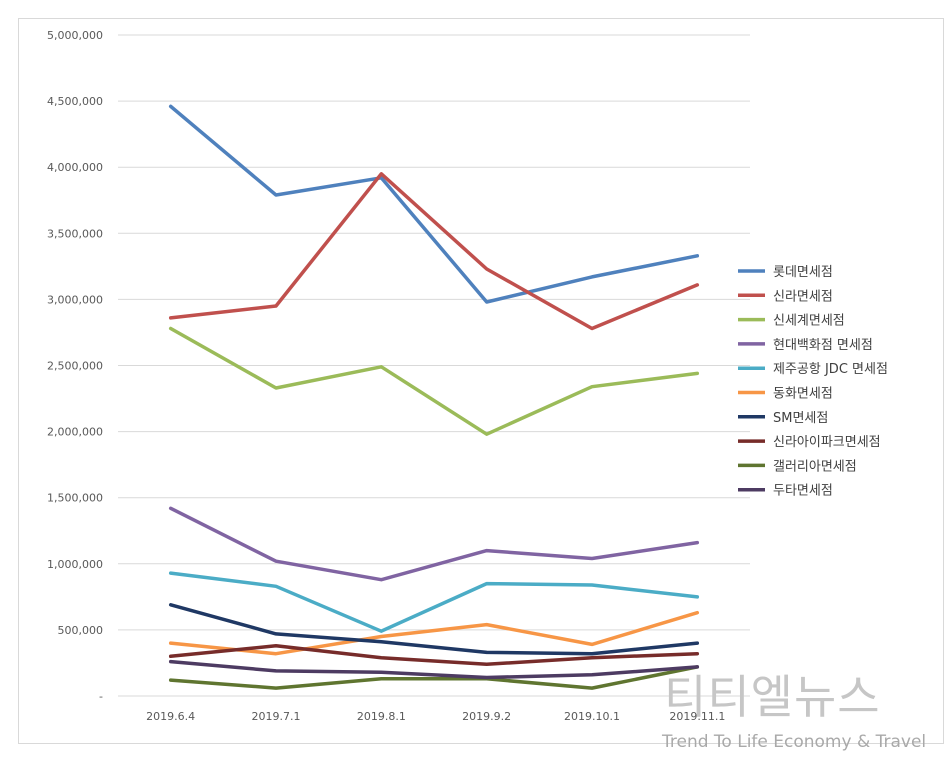  What do you see at coordinates (827, 442) in the screenshot?
I see `legend-label: 신라아이파크면세점` at bounding box center [827, 442].